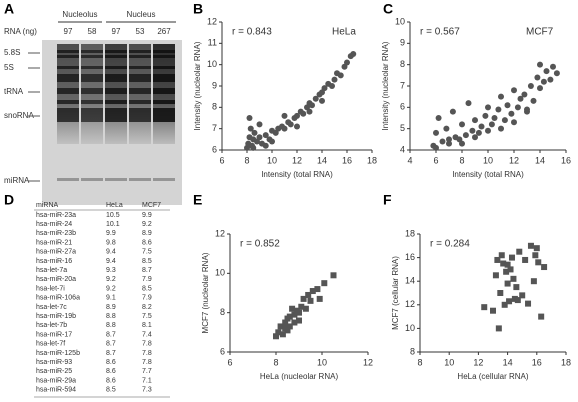  What do you see at coordinates (147, 307) in the screenshot?
I see `table-cell: 8.2` at bounding box center [147, 307].